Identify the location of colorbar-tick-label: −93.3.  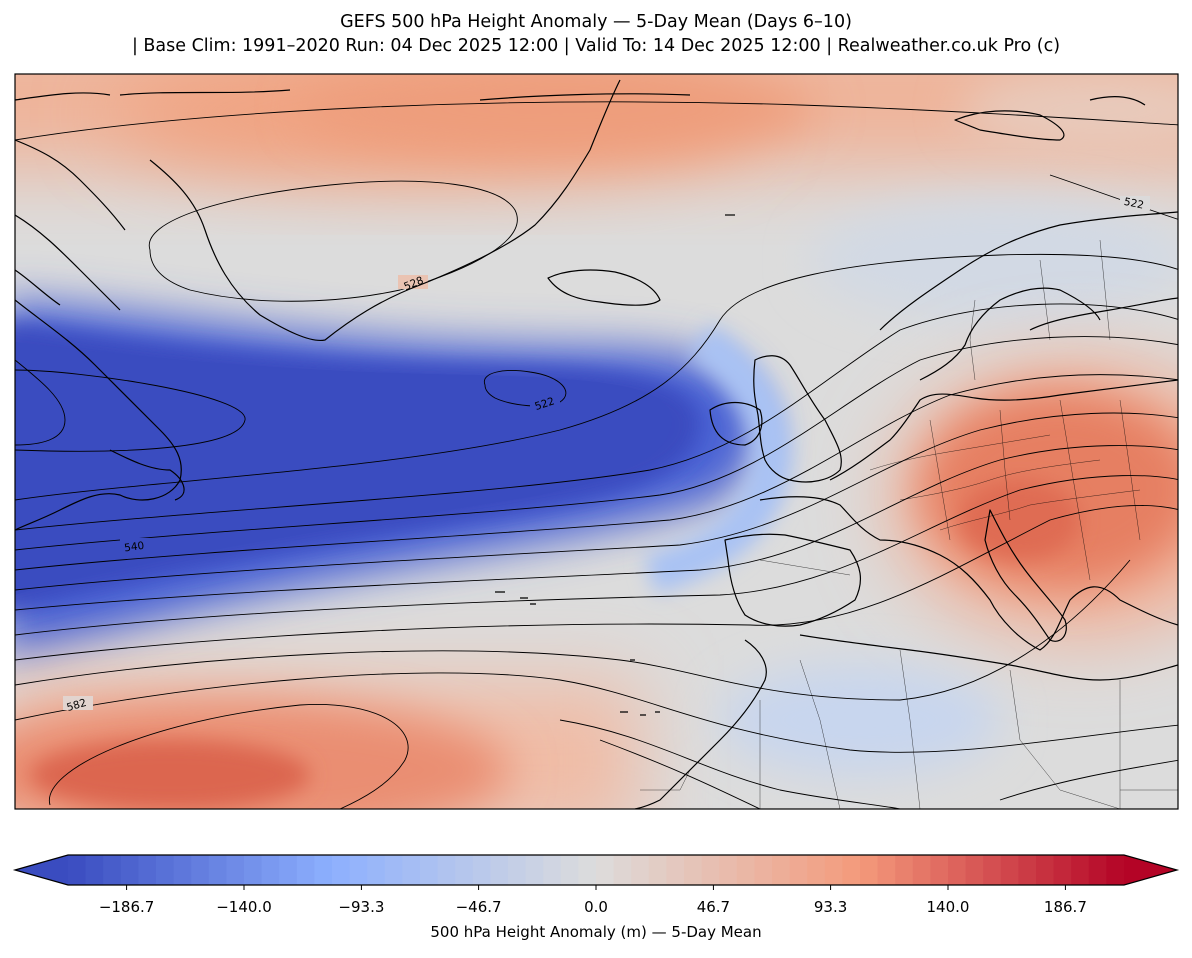
(361, 907).